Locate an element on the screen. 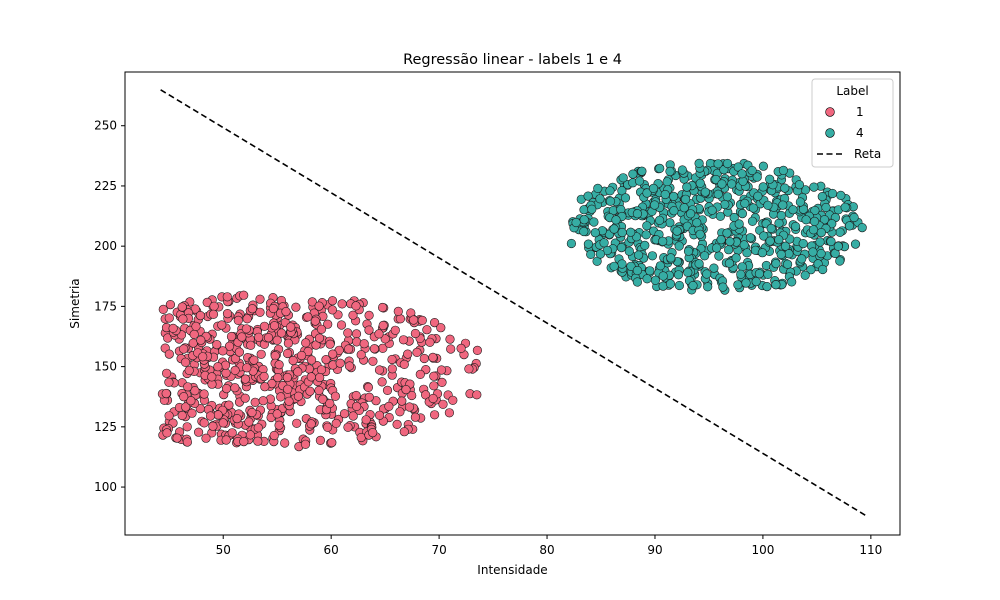 The image size is (1000, 600). legend-label-1: 1 is located at coordinates (860, 112).